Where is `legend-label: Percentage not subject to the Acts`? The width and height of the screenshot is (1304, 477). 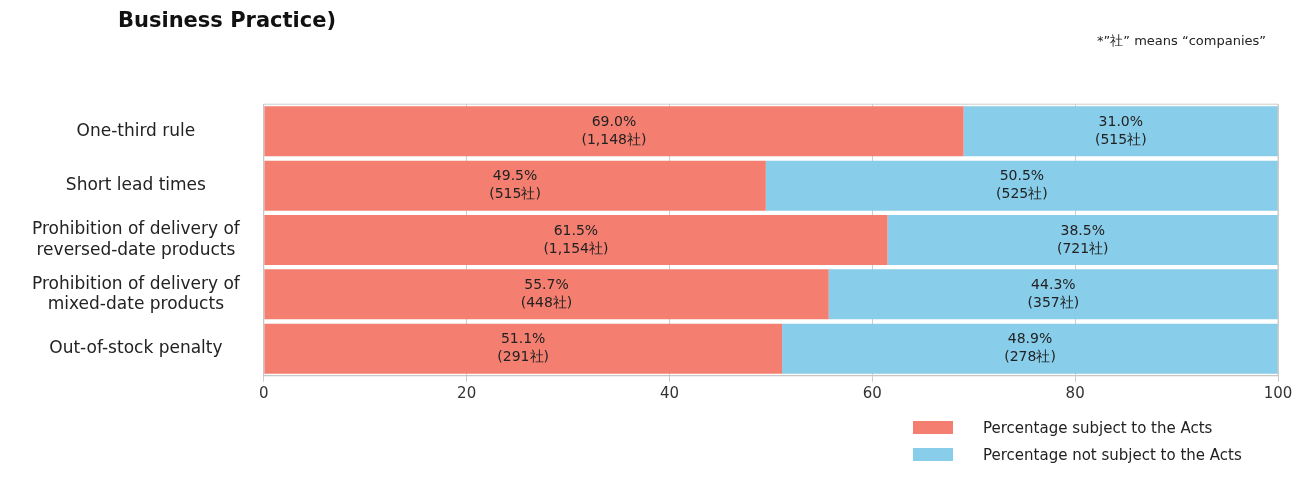 legend-label: Percentage not subject to the Acts is located at coordinates (1112, 454).